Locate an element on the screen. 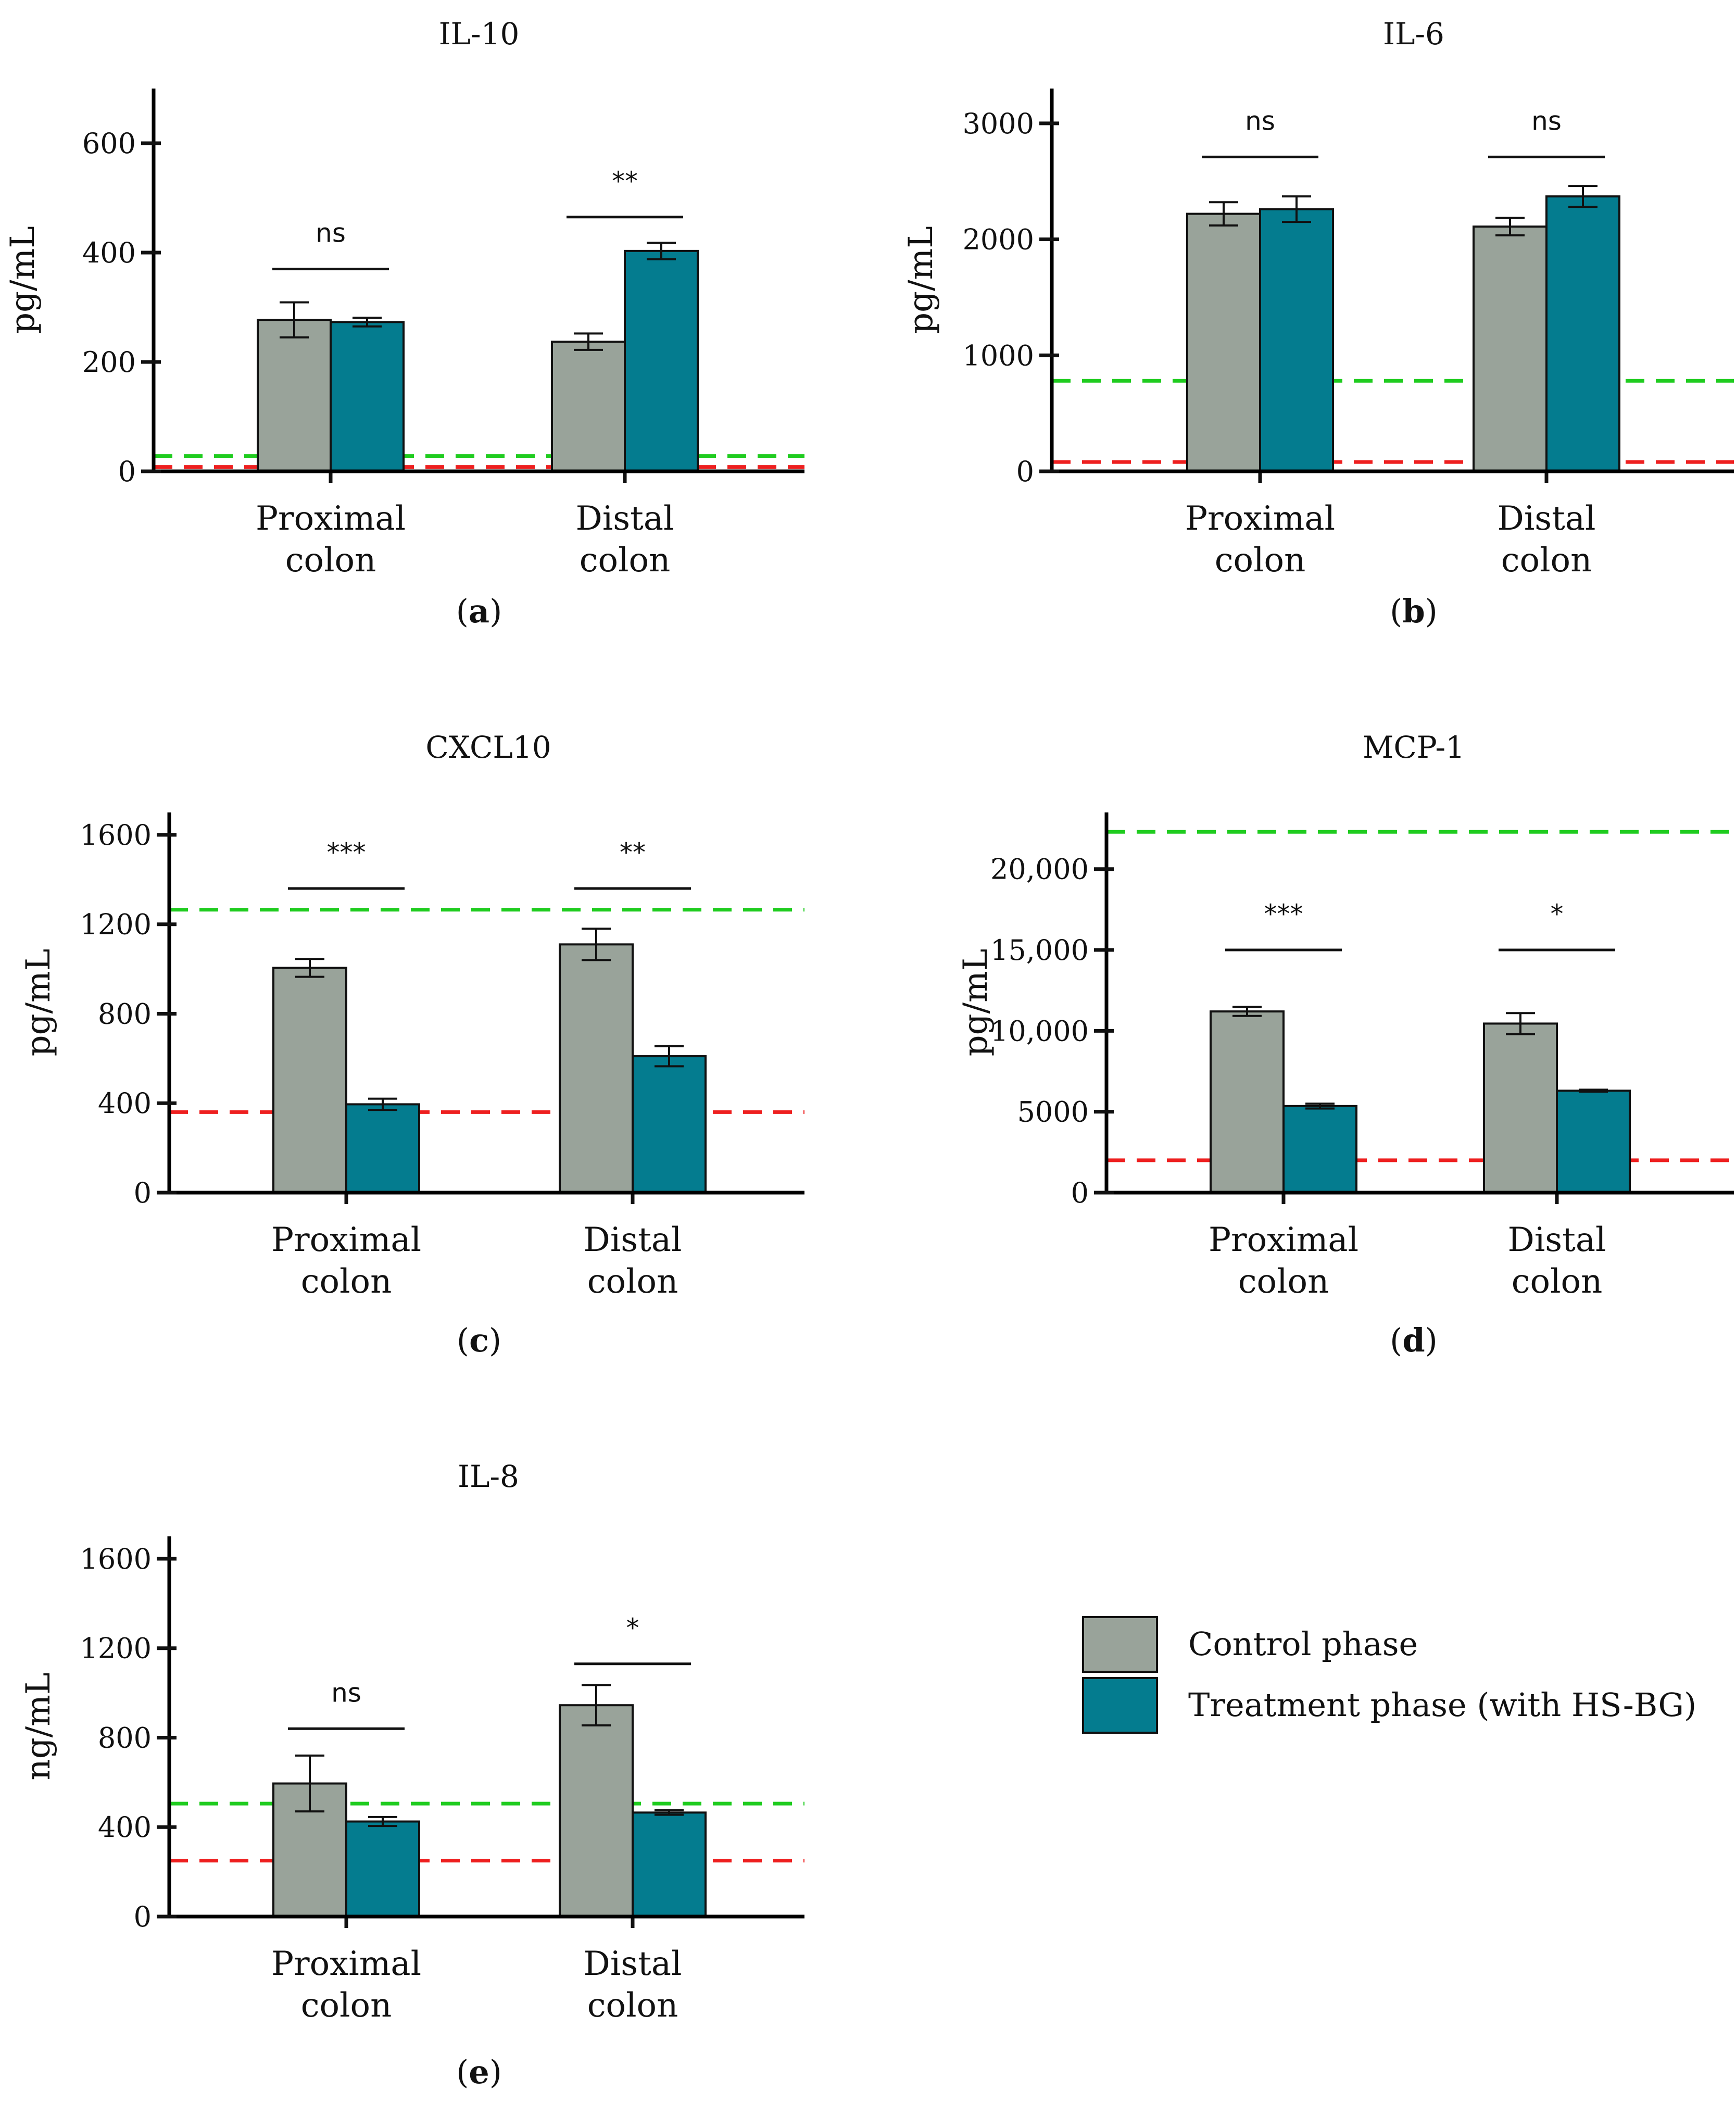  y-tick-label: 10,000 is located at coordinates (1039, 1031).